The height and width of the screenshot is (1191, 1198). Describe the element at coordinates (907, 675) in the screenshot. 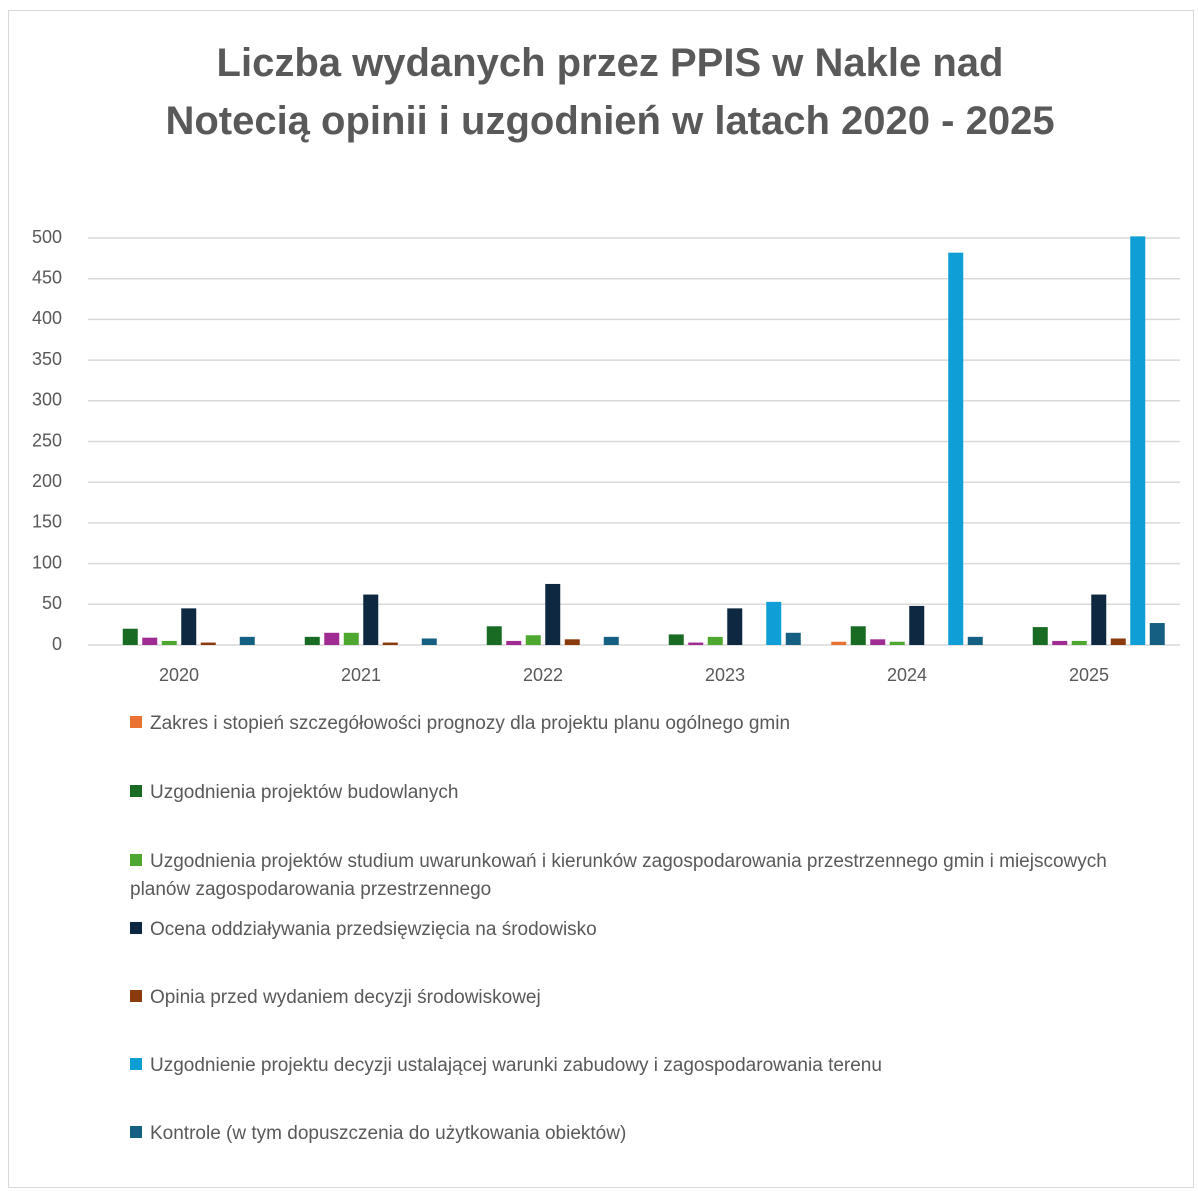

I see `x-tick-label: 2024` at that location.